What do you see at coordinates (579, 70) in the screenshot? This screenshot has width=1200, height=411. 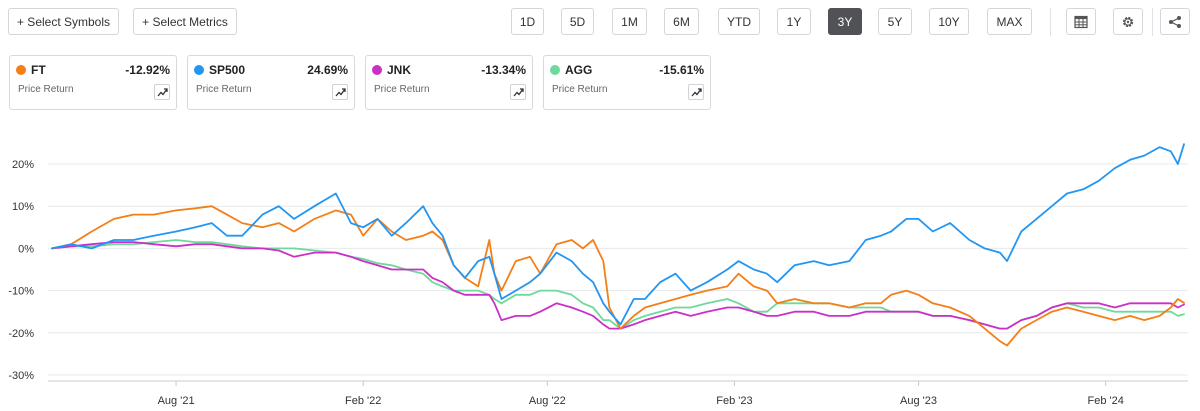 I see `legend-symbol: AGG` at bounding box center [579, 70].